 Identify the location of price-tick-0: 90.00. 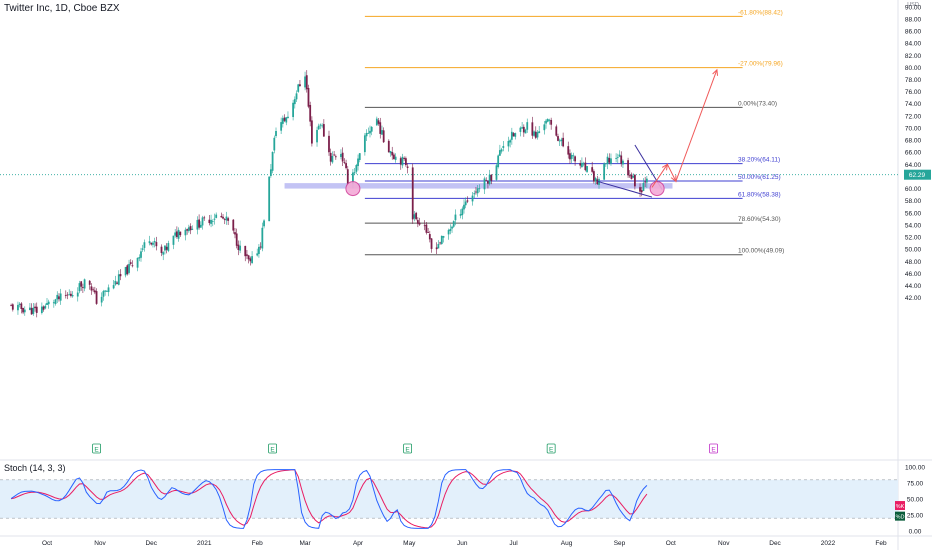
(913, 7).